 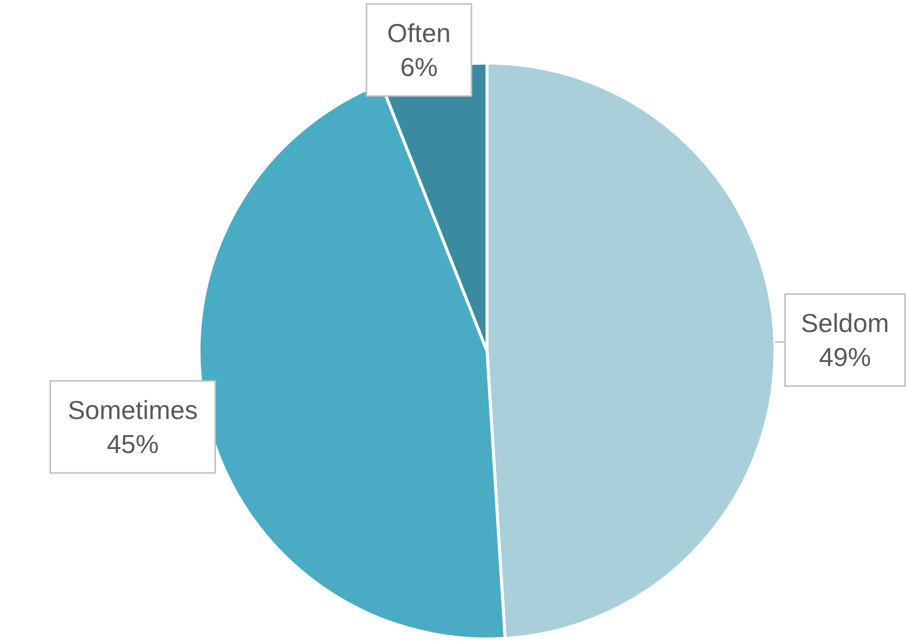 I want to click on slice-label: Seldom, so click(x=845, y=323).